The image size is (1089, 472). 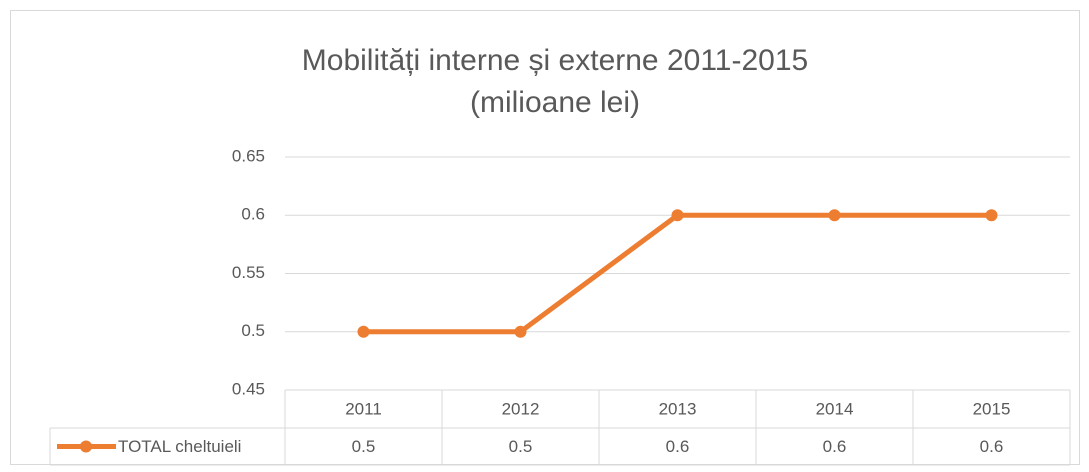 What do you see at coordinates (555, 60) in the screenshot?
I see `chart-title: Mobilități interne și externe 2011-2015` at bounding box center [555, 60].